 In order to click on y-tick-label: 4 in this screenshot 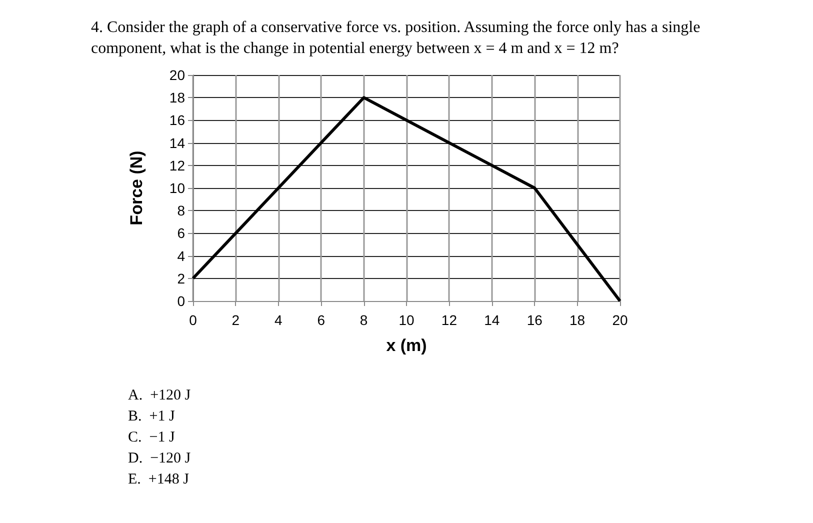, I will do `click(181, 256)`.